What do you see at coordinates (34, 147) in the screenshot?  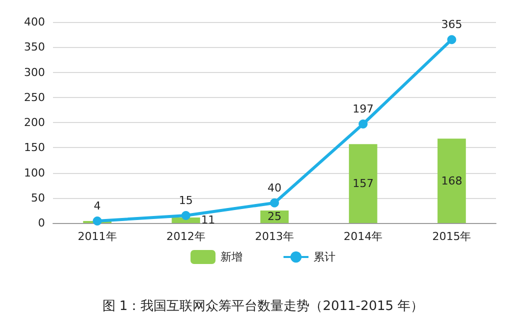 I see `y-tick-label: 150` at bounding box center [34, 147].